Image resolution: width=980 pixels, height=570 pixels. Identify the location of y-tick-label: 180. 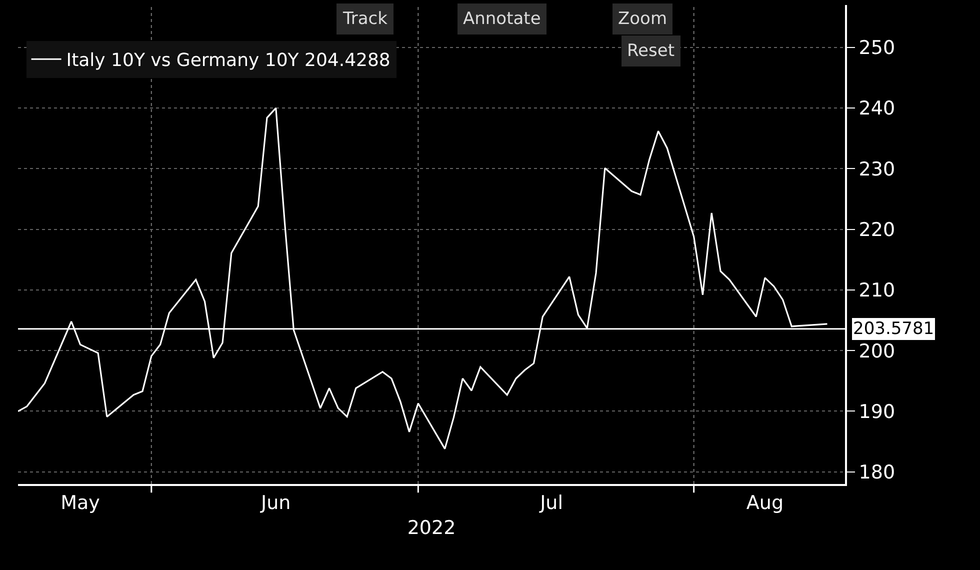
(877, 473).